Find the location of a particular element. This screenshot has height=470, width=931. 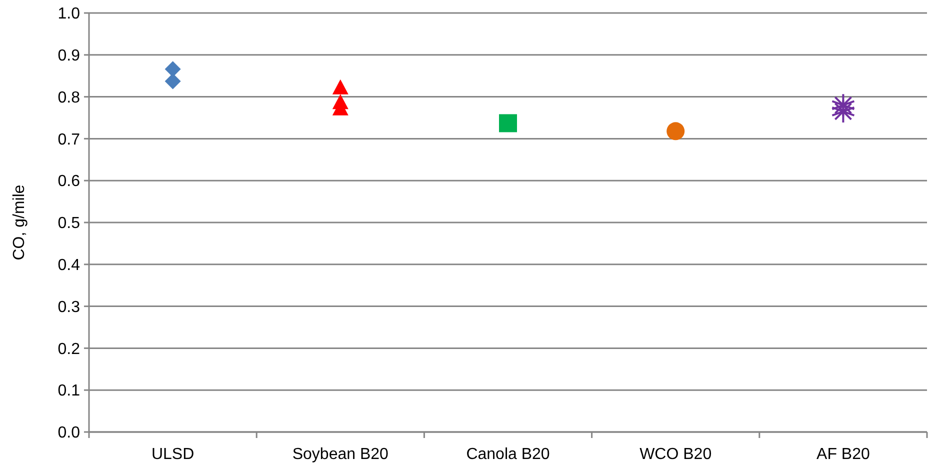

y-tick-label: 0.5 is located at coordinates (69, 223).